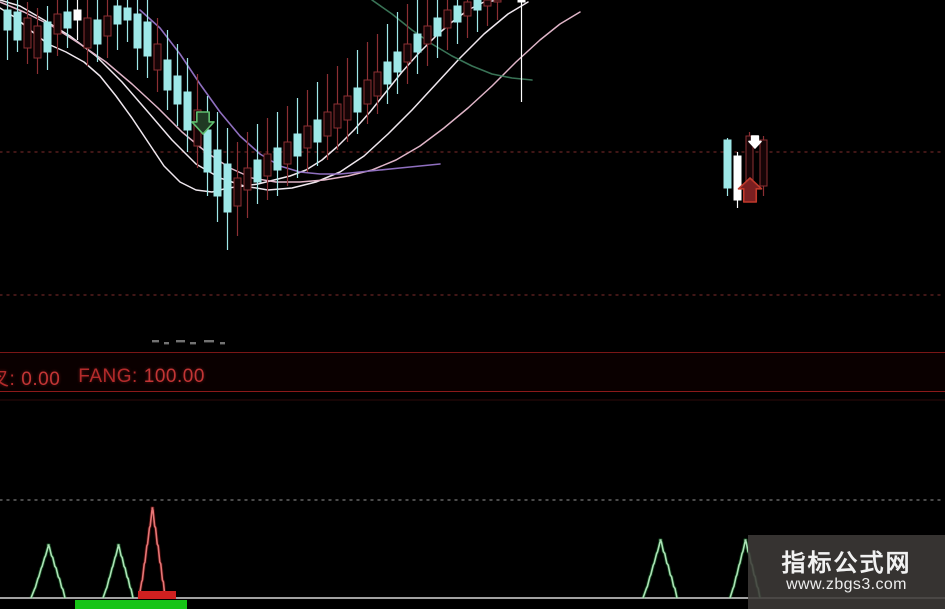 This screenshot has height=609, width=945. What do you see at coordinates (188, 342) in the screenshot?
I see `faint-tick-group` at bounding box center [188, 342].